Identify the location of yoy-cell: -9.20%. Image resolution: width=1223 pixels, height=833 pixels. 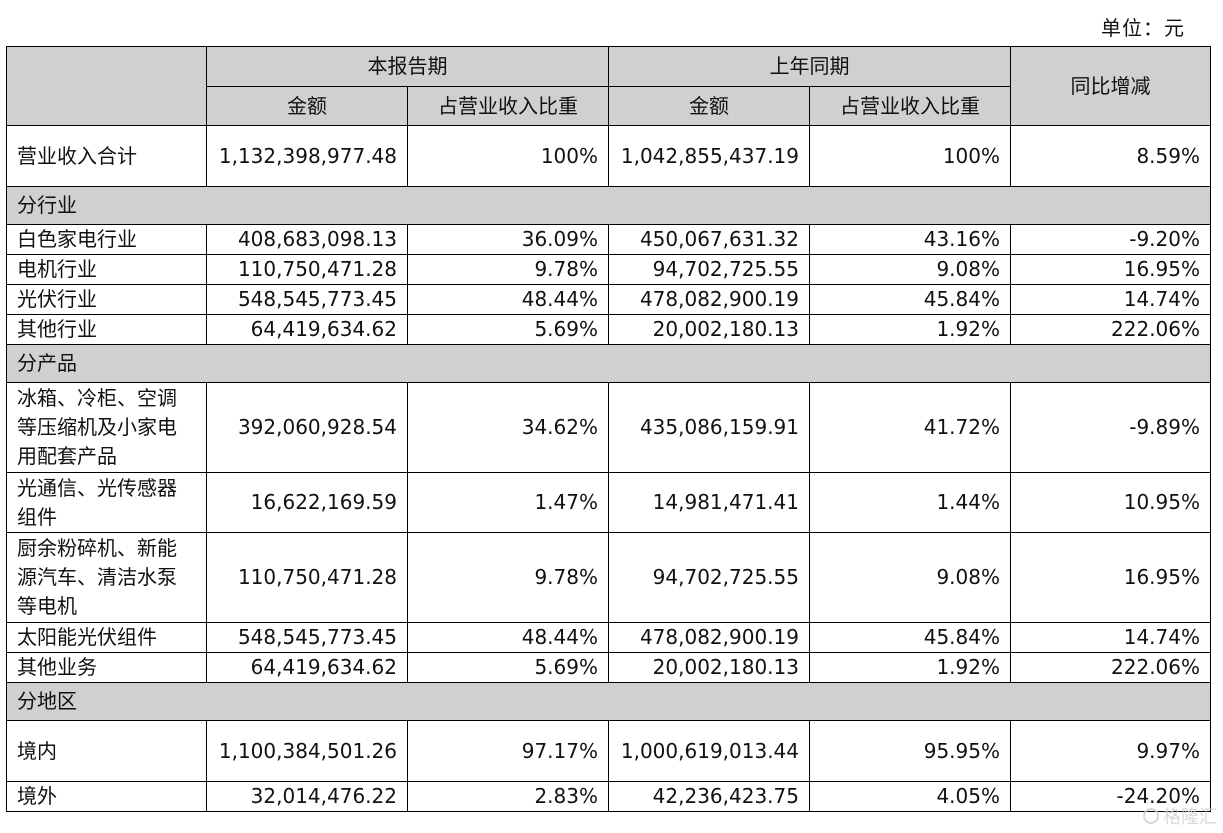
(1110, 239).